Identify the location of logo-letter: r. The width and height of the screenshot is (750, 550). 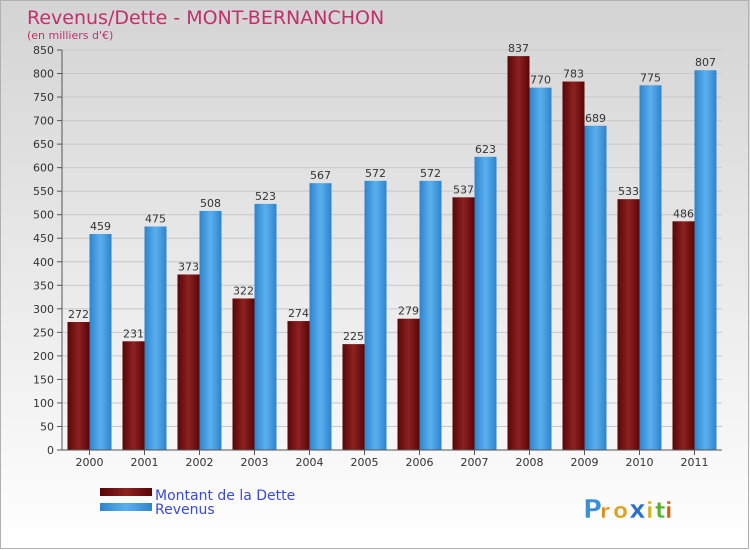
(605, 511).